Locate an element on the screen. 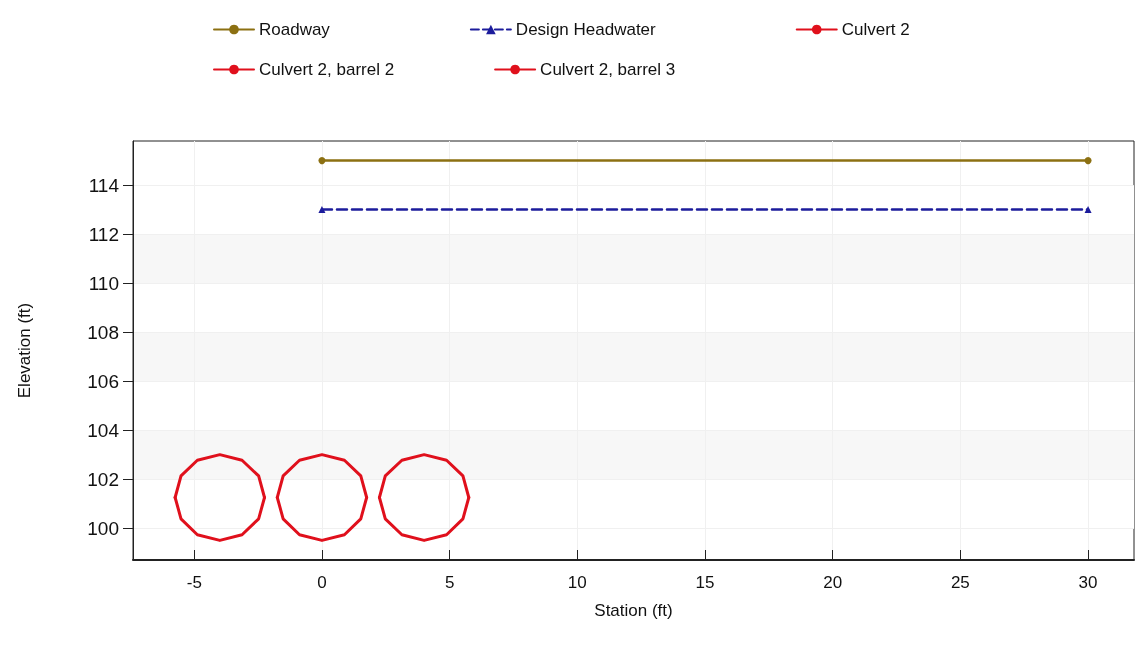  x-tick-label: 20 is located at coordinates (833, 582).